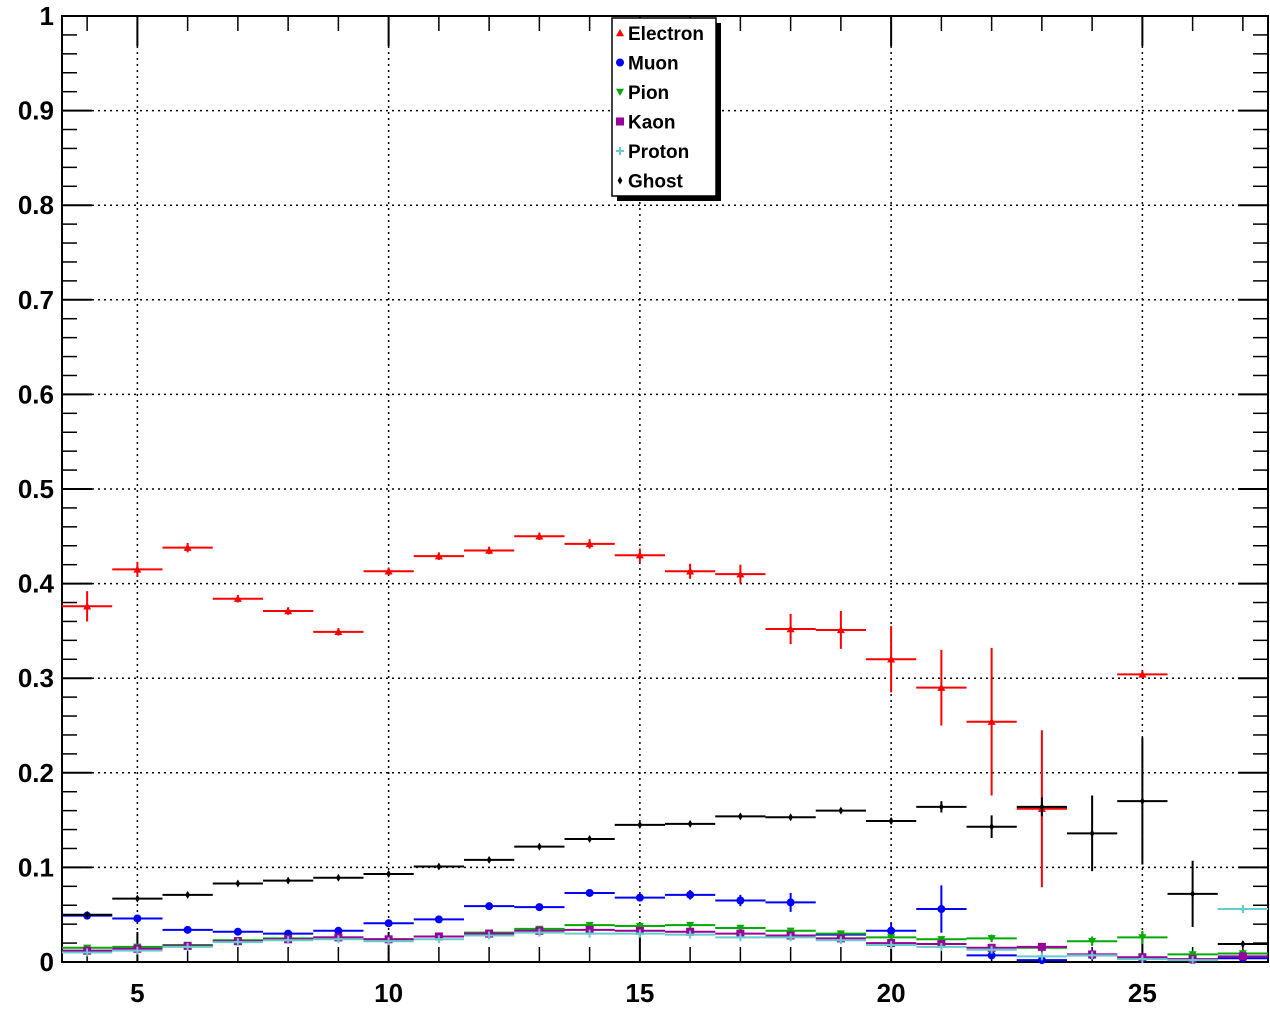  I want to click on y-tick-label: 0.9, so click(36, 111).